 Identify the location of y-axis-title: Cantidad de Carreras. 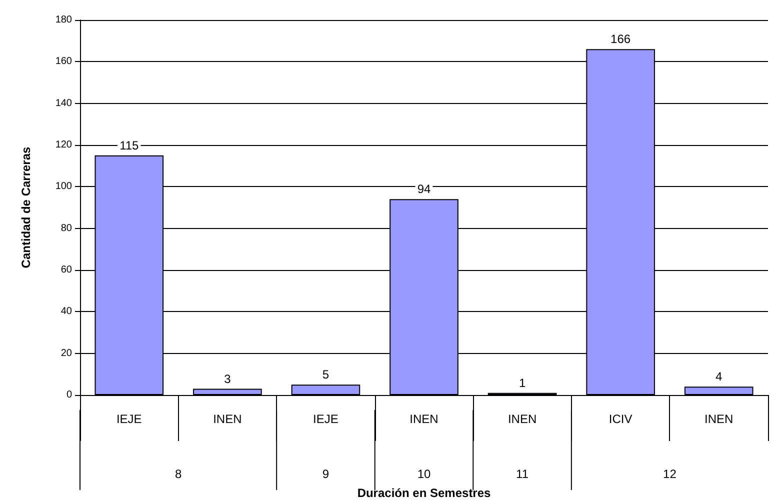
(26, 207).